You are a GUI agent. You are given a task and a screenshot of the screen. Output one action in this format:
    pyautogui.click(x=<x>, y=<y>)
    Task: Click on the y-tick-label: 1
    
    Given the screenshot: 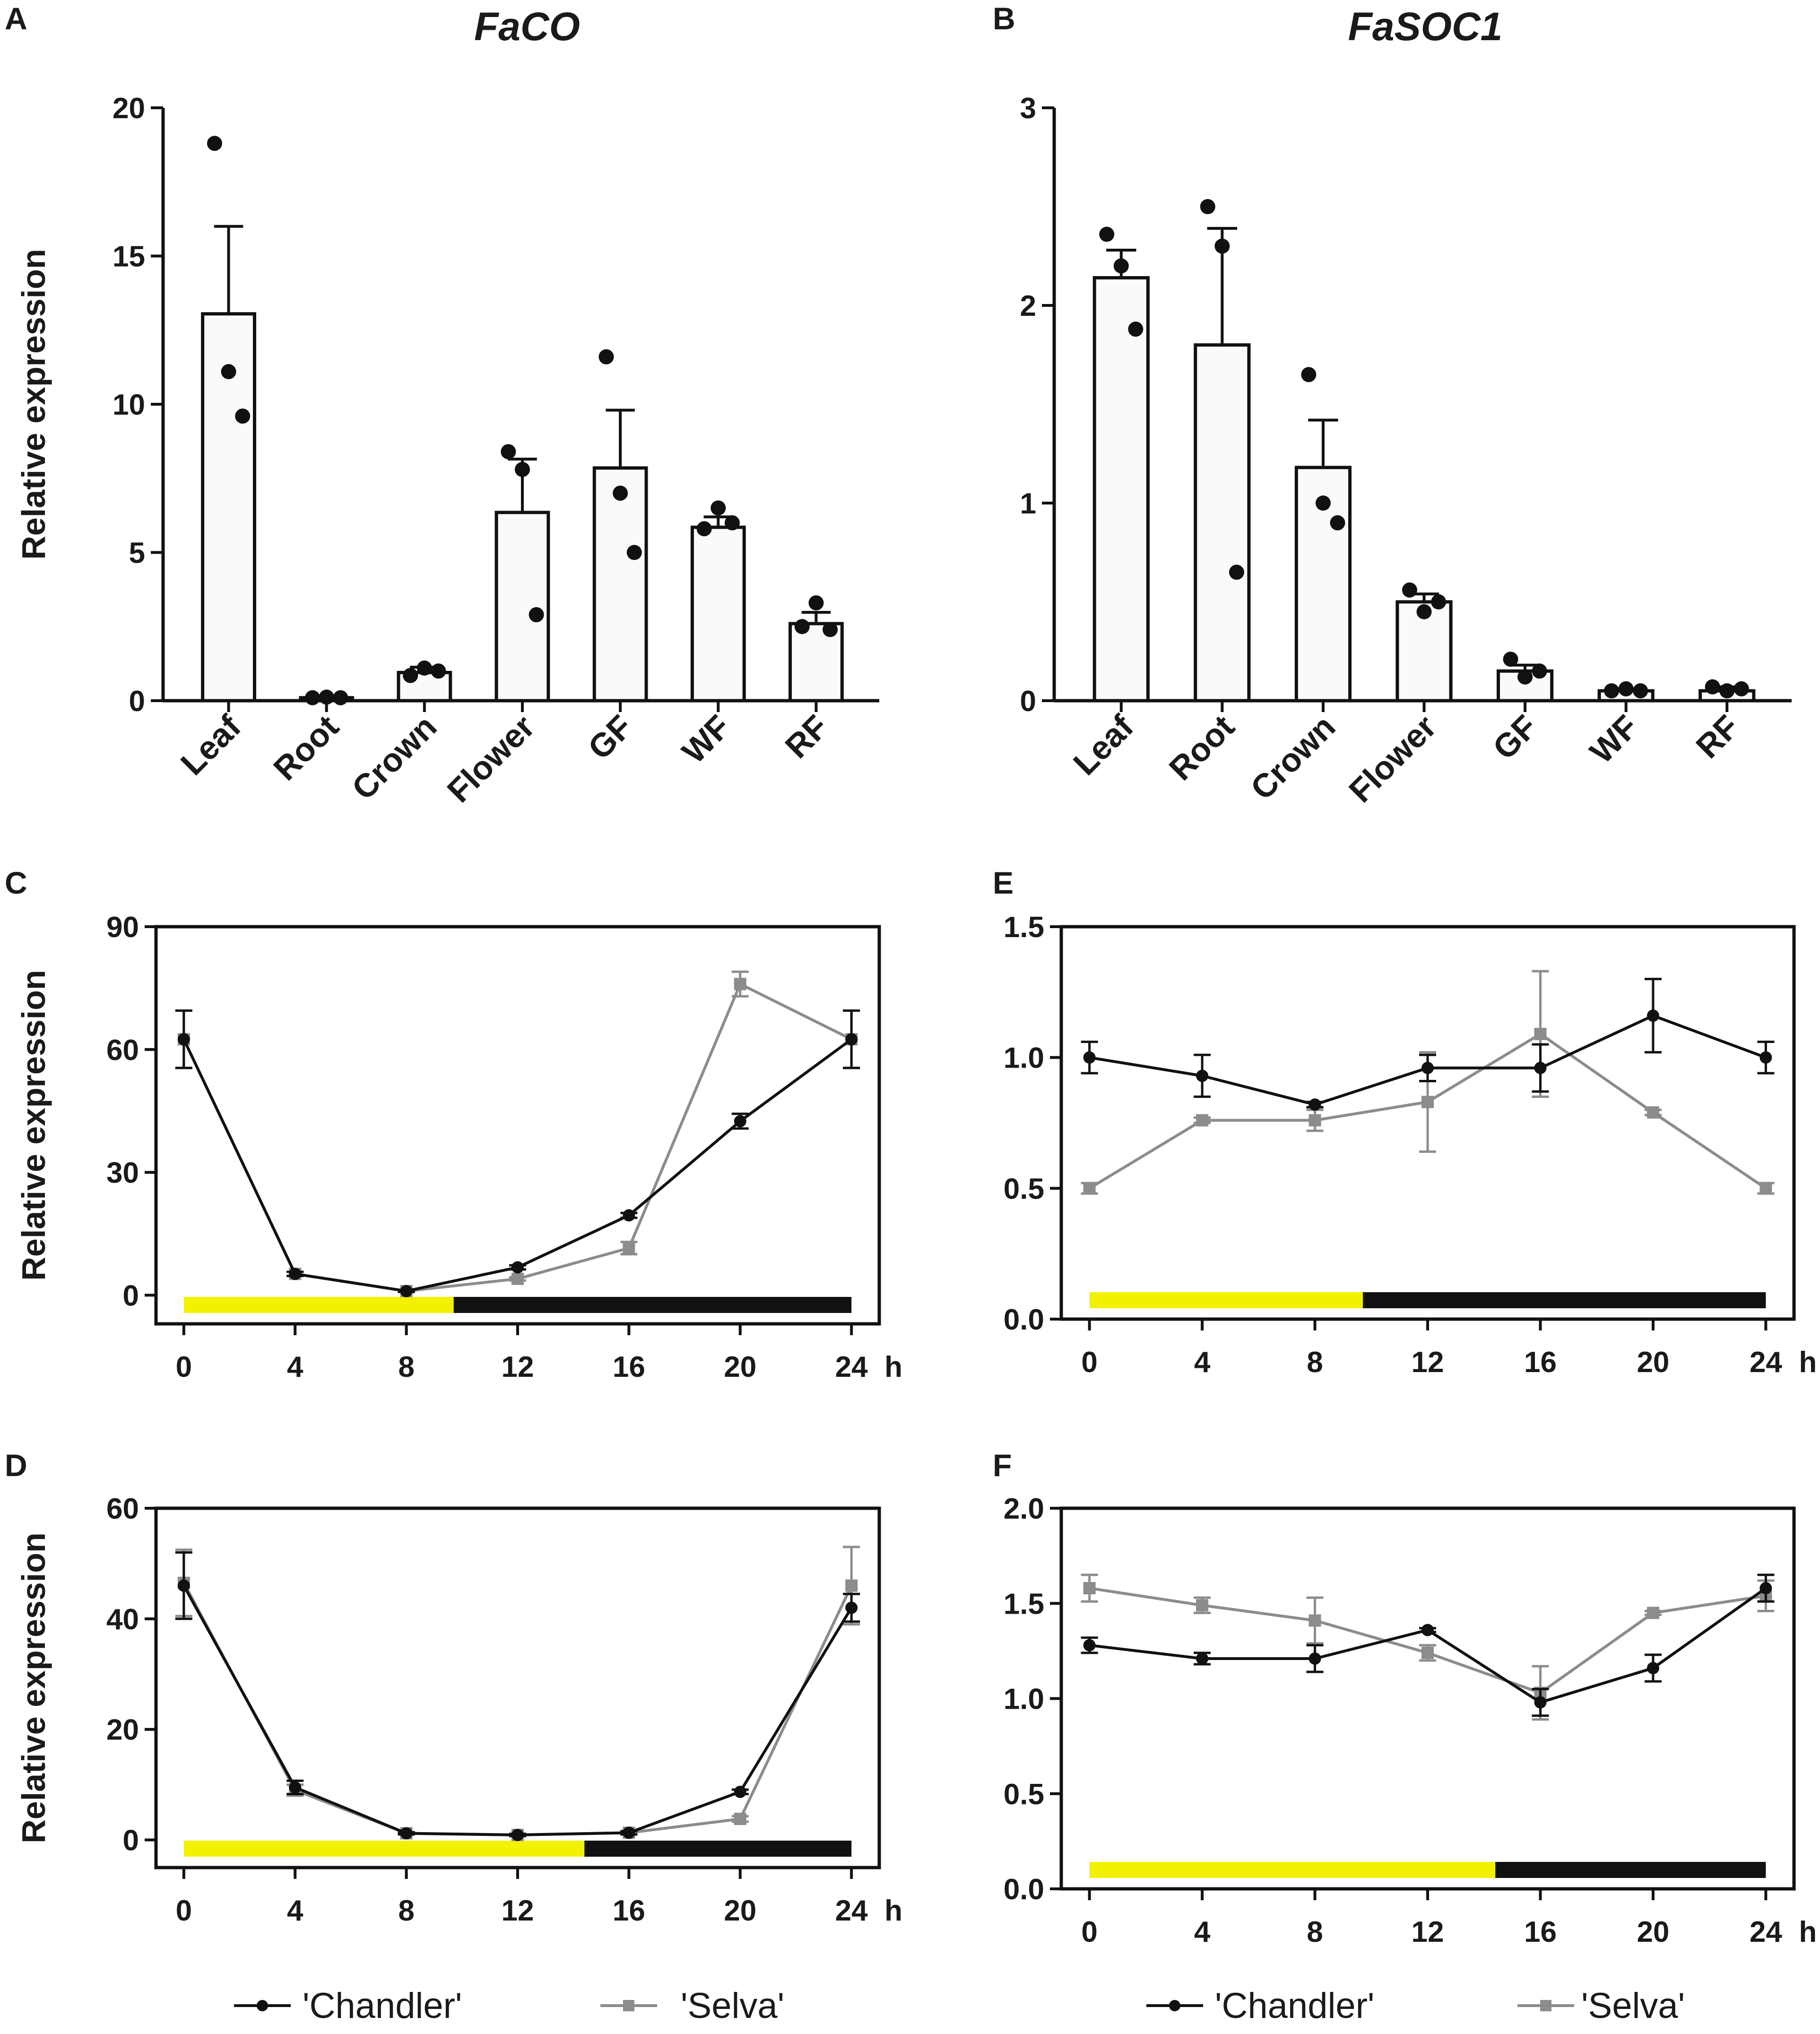 What is the action you would take?
    pyautogui.click(x=1028, y=503)
    